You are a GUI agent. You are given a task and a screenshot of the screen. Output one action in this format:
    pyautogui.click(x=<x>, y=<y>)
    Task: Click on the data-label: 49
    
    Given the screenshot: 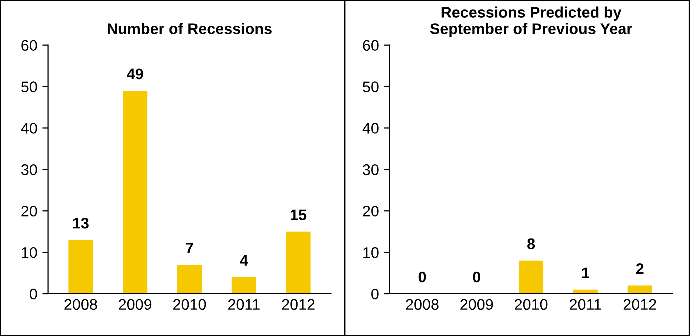 What is the action you would take?
    pyautogui.click(x=135, y=74)
    